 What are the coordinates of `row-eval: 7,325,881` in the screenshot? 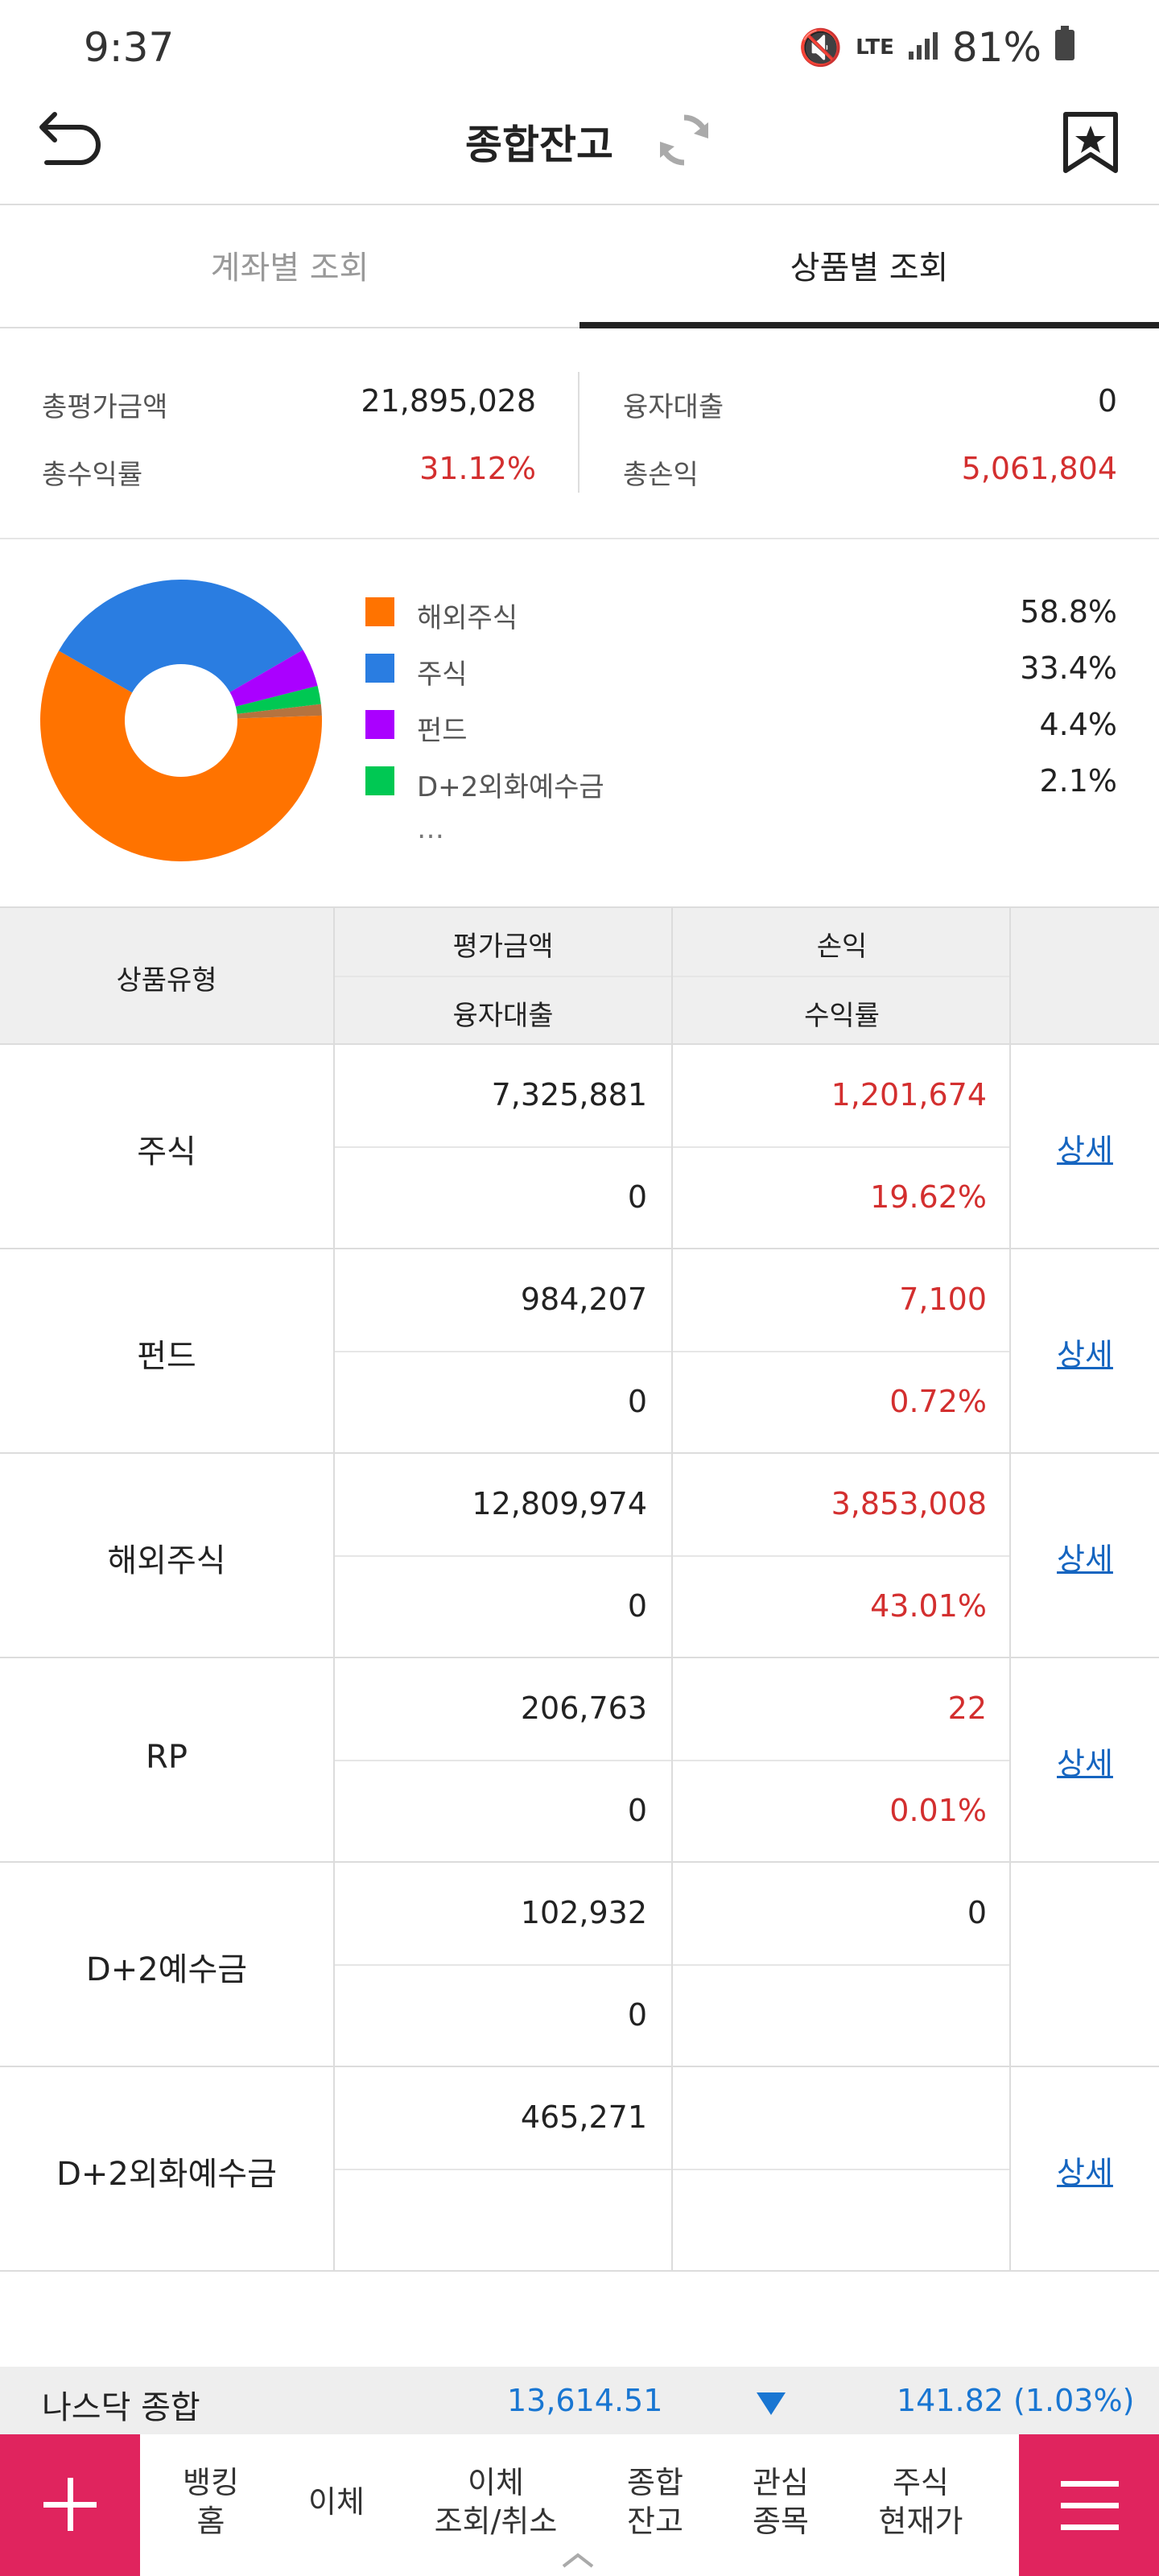 It's located at (569, 1095).